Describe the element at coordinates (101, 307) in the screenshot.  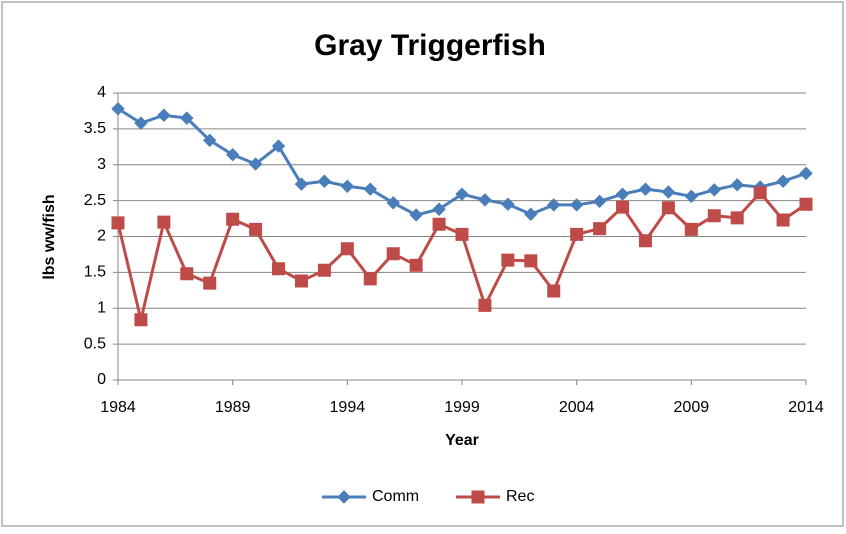
I see `y-tick-label: 1` at that location.